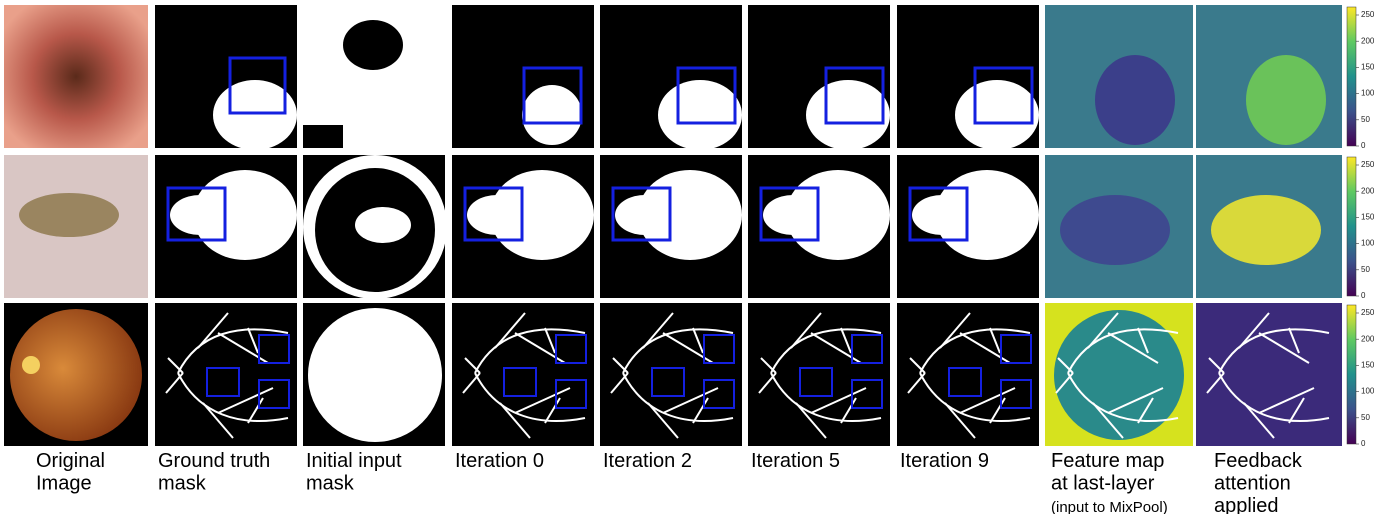  I want to click on column-label: attention, so click(1252, 484).